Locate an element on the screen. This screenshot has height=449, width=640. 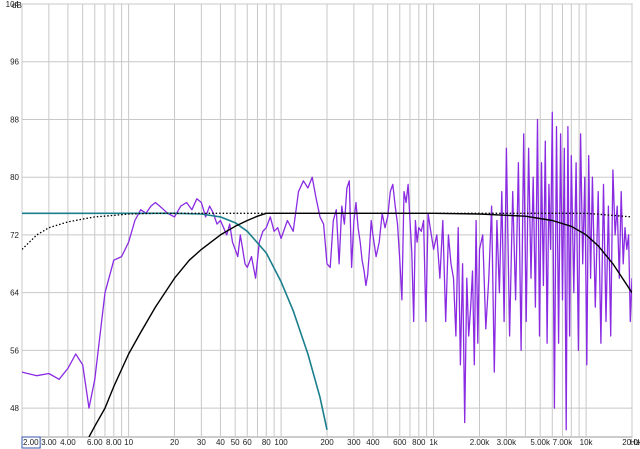
x-tick-label: 8.00 is located at coordinates (114, 442).